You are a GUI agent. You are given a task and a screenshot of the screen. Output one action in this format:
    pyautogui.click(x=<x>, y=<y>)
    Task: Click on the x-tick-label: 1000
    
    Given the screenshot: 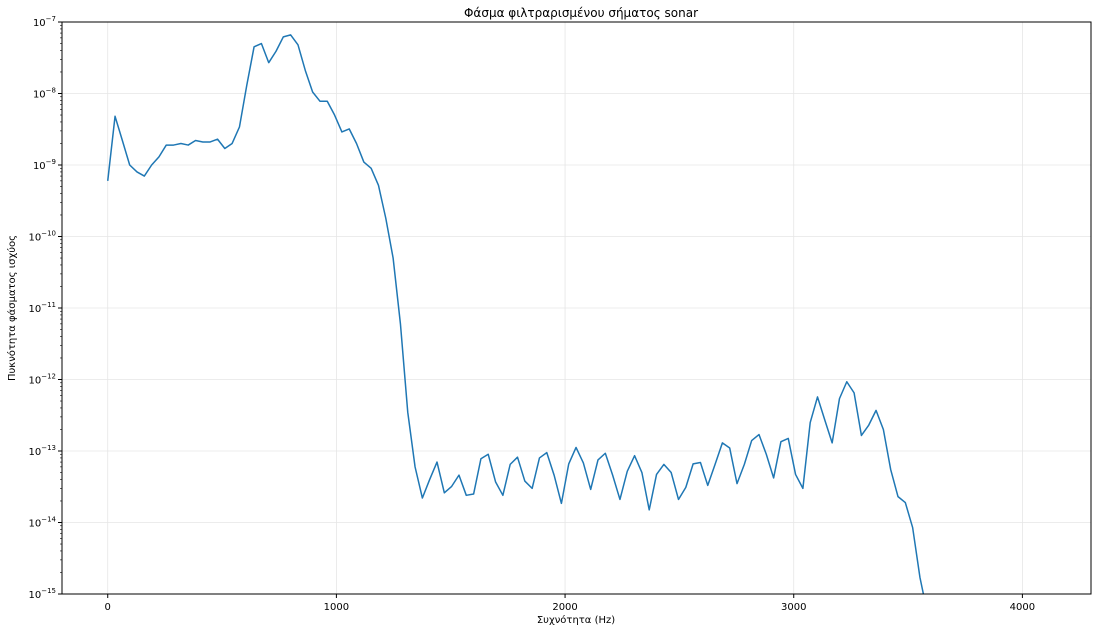 What is the action you would take?
    pyautogui.click(x=336, y=607)
    